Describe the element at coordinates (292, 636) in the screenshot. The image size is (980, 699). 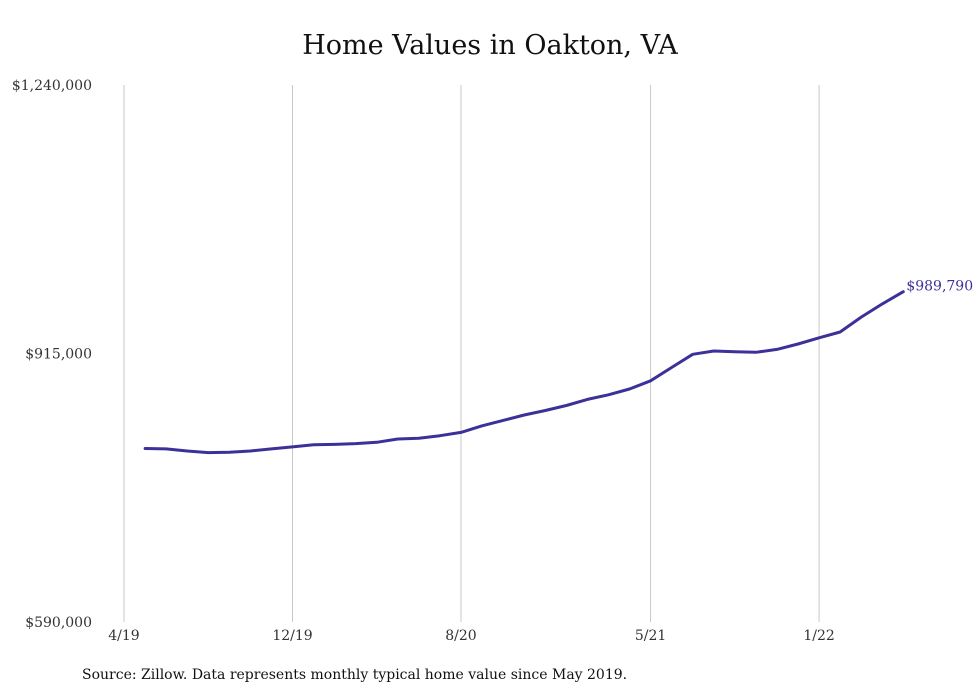
I see `x-tick-label: 12/19` at that location.